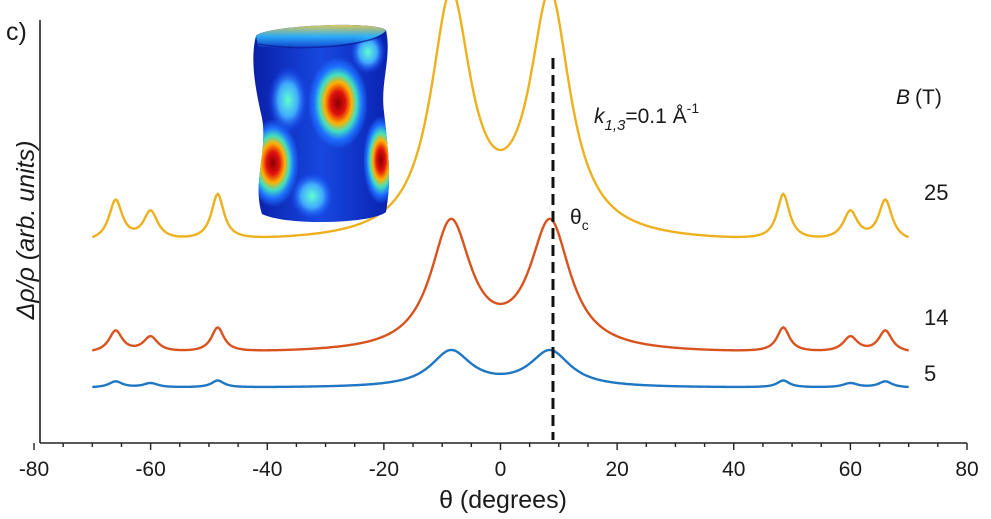 The image size is (991, 519). What do you see at coordinates (34, 469) in the screenshot?
I see `x-tick-label: -80` at bounding box center [34, 469].